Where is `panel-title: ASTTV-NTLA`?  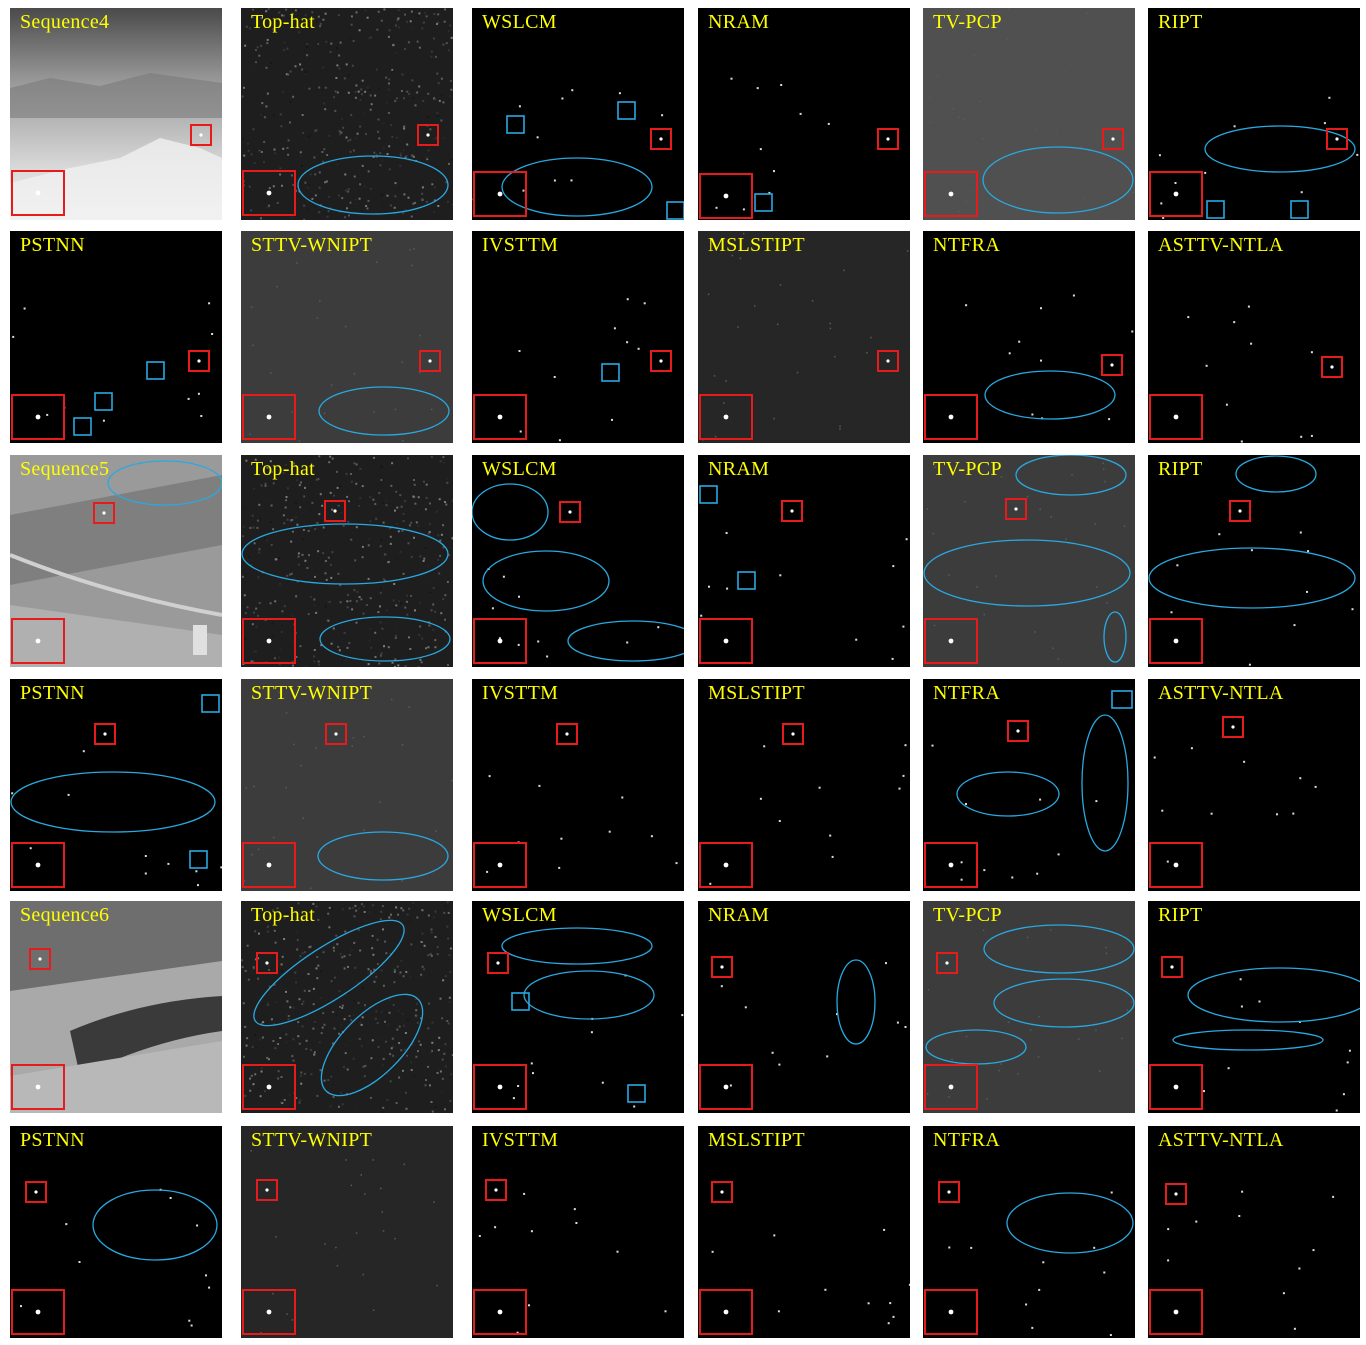
panel-title: ASTTV-NTLA is located at coordinates (1221, 693).